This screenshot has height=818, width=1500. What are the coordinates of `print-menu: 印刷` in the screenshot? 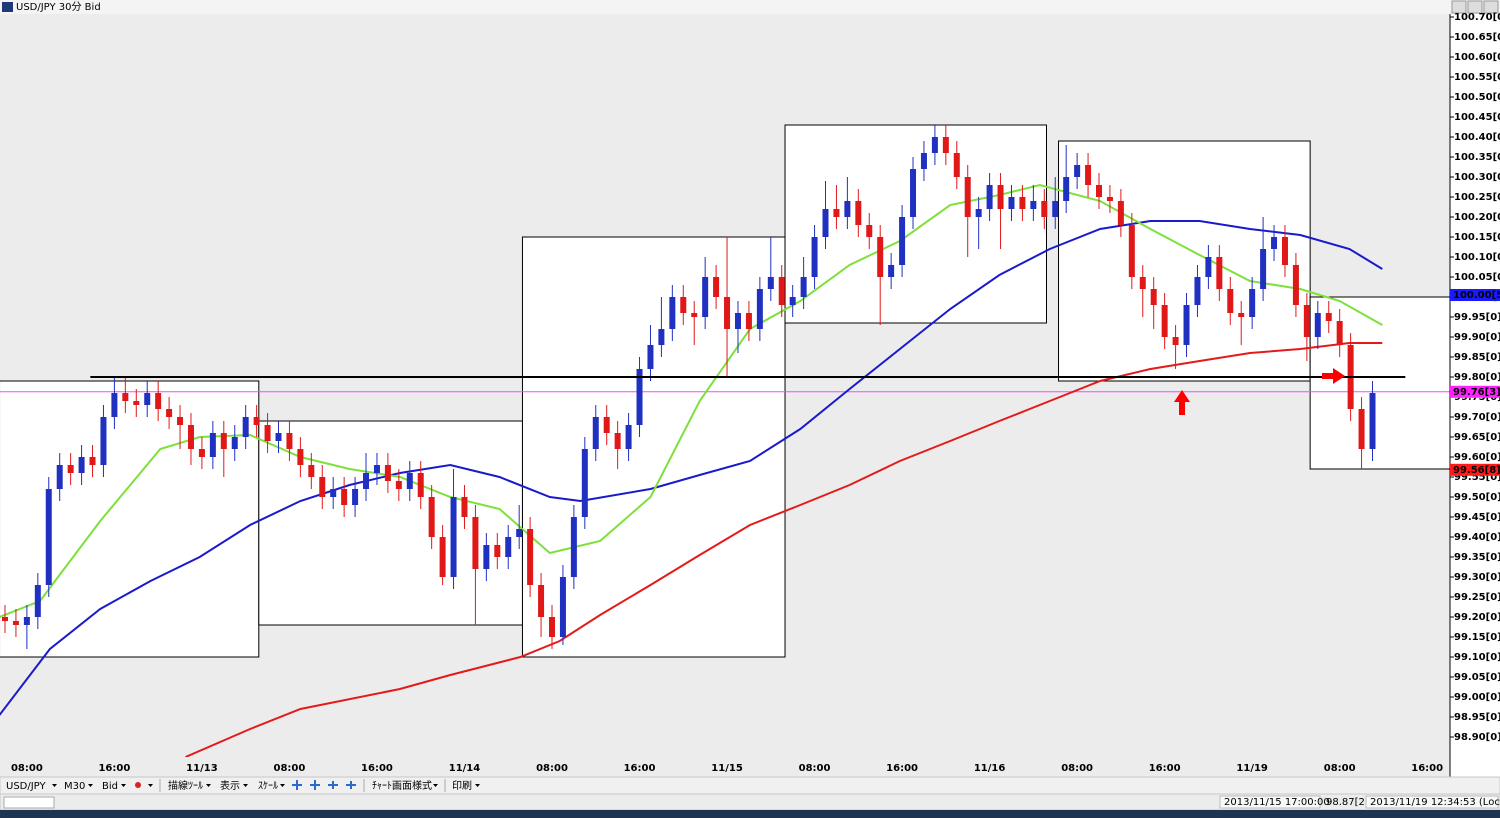 It's located at (462, 786).